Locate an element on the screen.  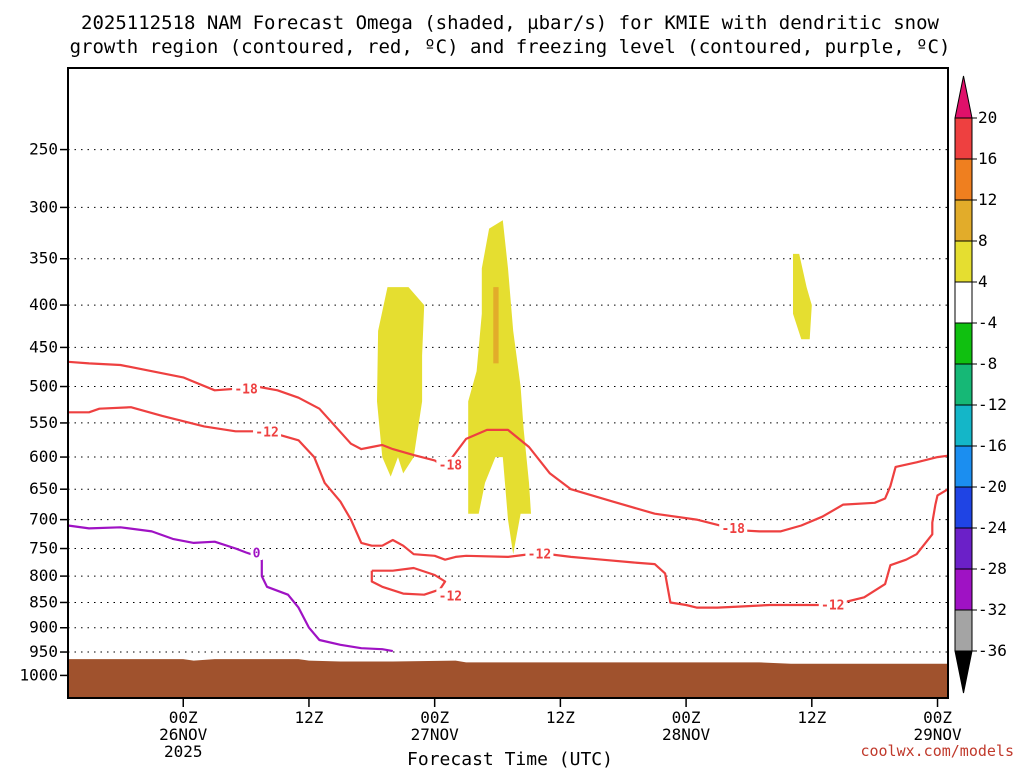
colorbar-label: -24 is located at coordinates (992, 527).